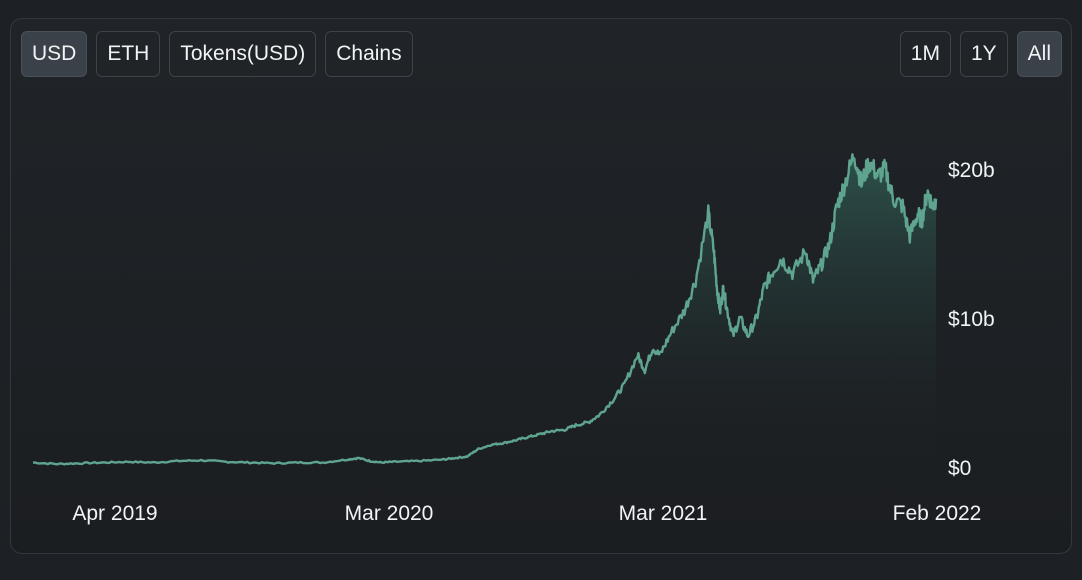 This screenshot has height=580, width=1082. What do you see at coordinates (114, 513) in the screenshot?
I see `x-tick-label: Apr 2019` at bounding box center [114, 513].